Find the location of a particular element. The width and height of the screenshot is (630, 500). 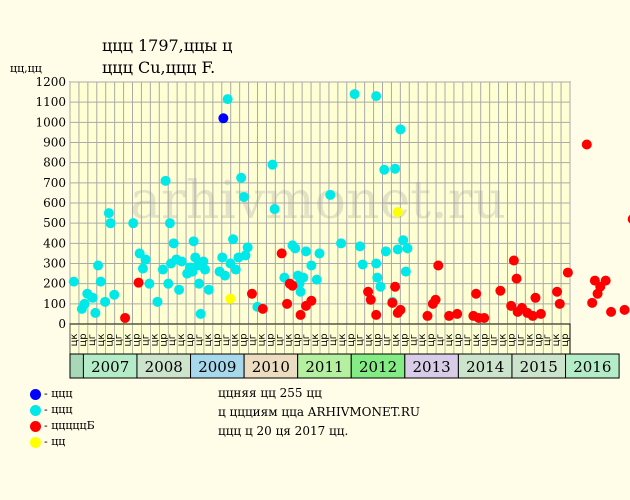

year-label: 2007 is located at coordinates (110, 367).